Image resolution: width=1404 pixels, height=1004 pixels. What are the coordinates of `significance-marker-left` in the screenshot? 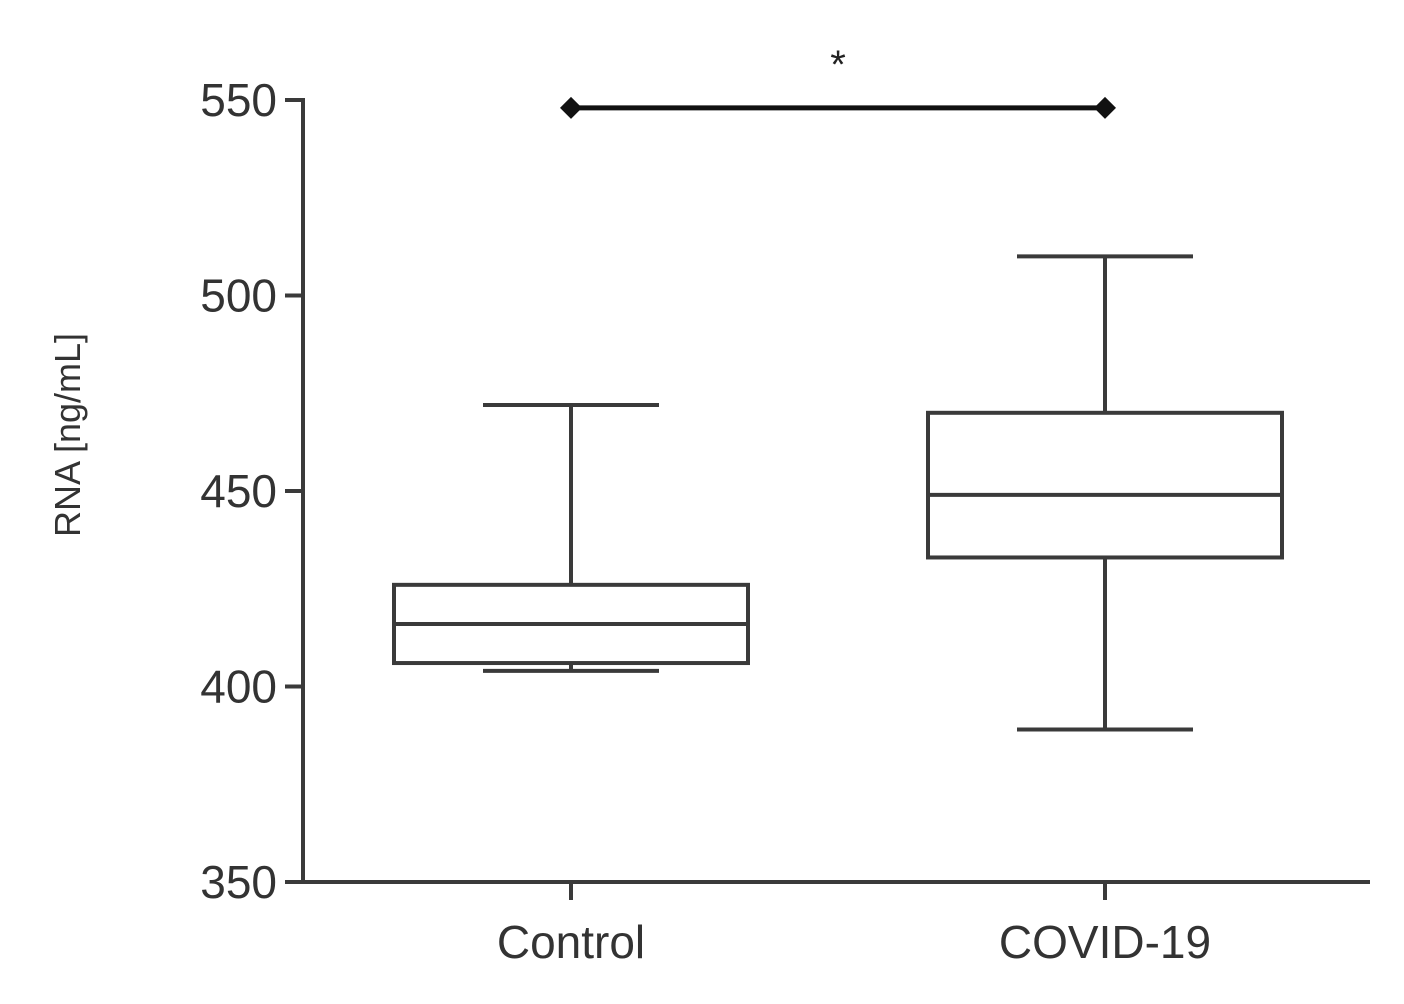 It's located at (571, 107).